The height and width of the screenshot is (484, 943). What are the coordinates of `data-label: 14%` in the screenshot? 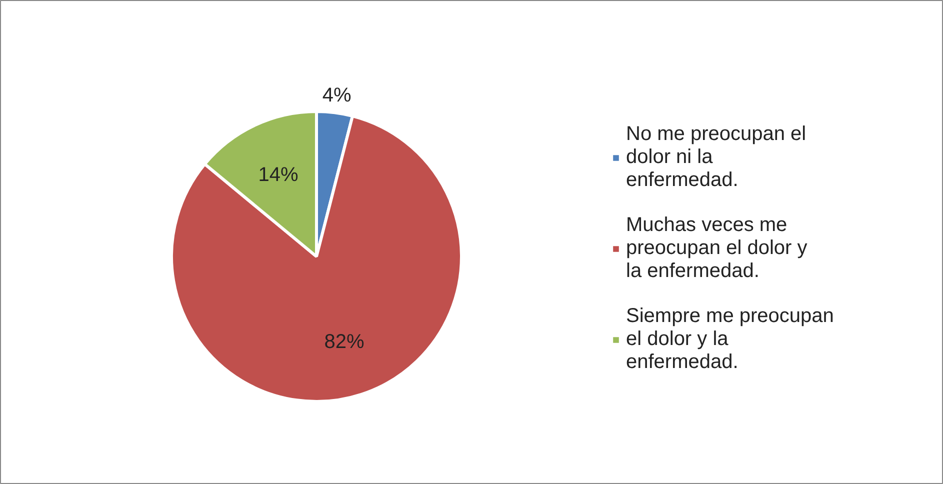 It's located at (278, 175).